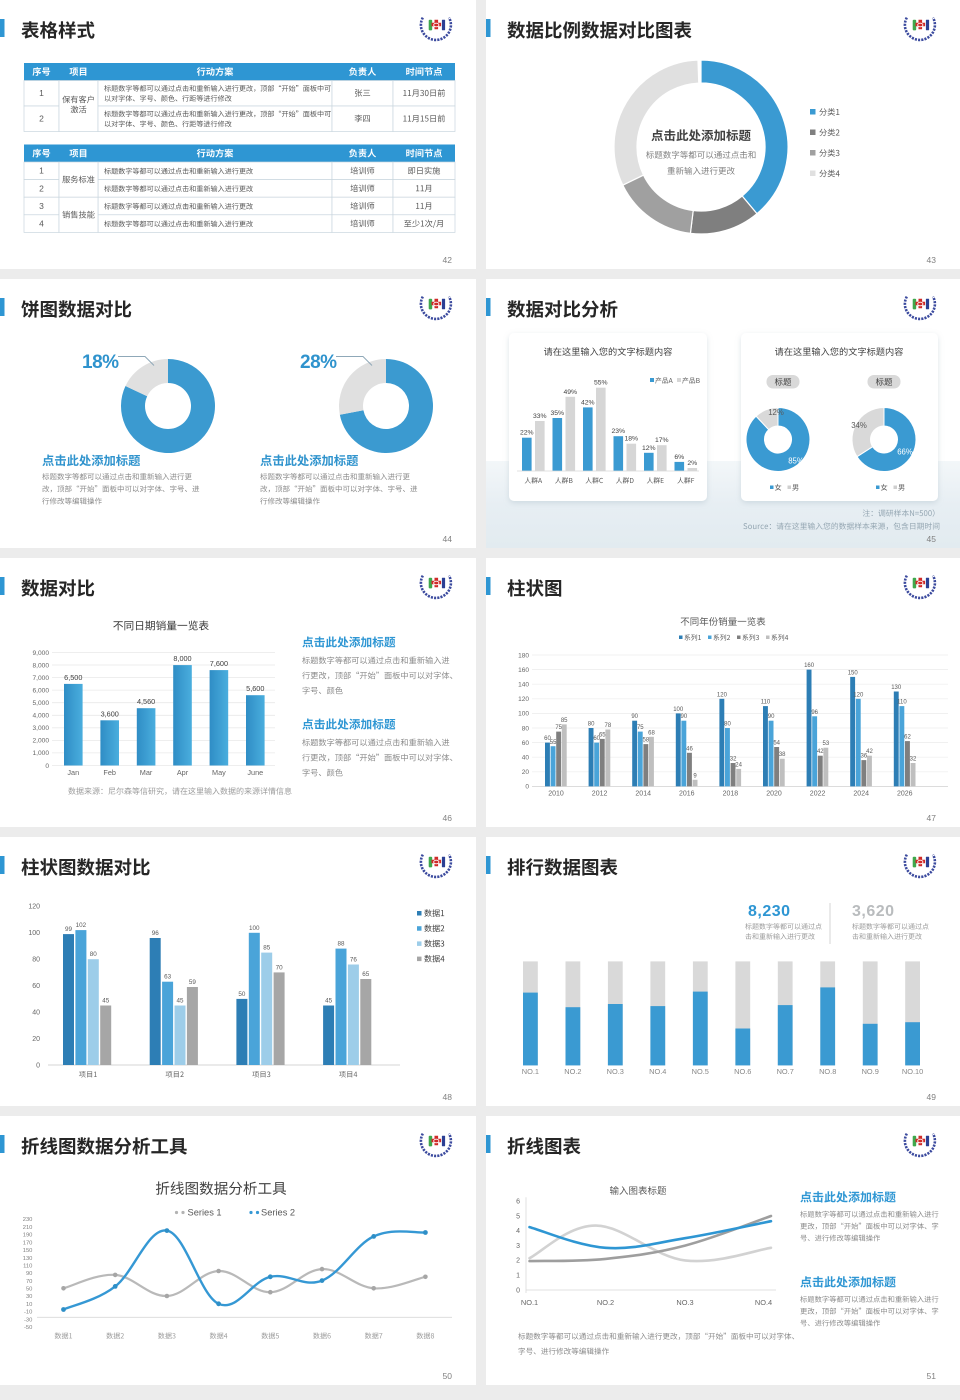 The height and width of the screenshot is (1400, 960). I want to click on svg-text: June, so click(255, 772).